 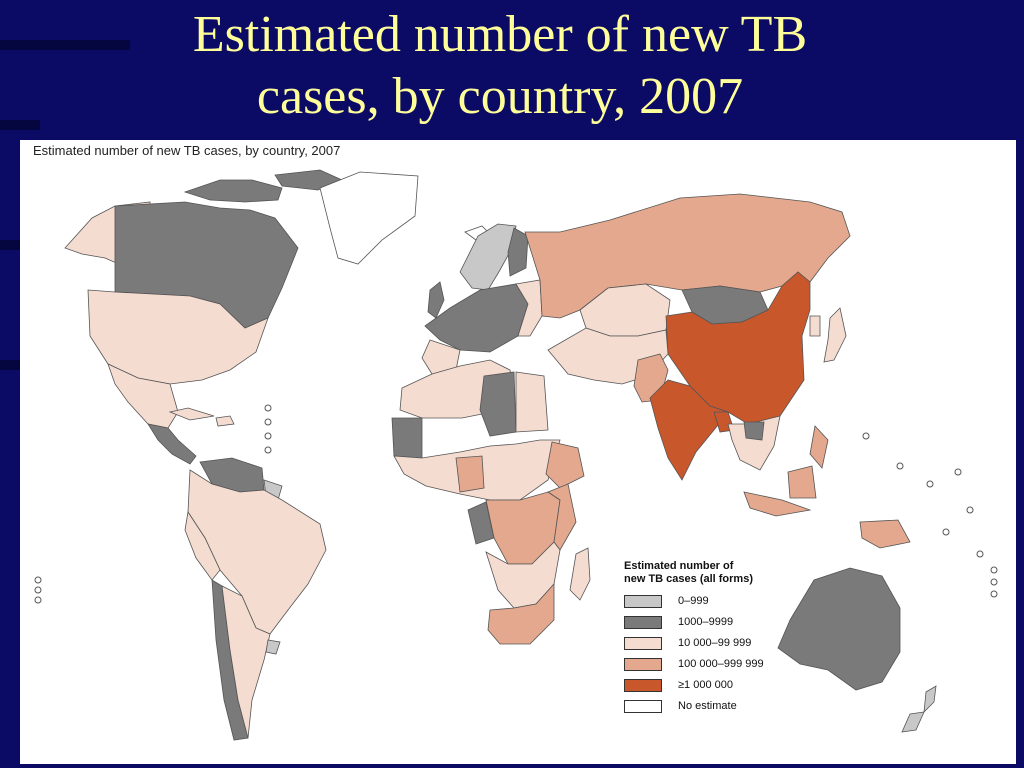 What do you see at coordinates (580, 574) in the screenshot?
I see `country-madagascar` at bounding box center [580, 574].